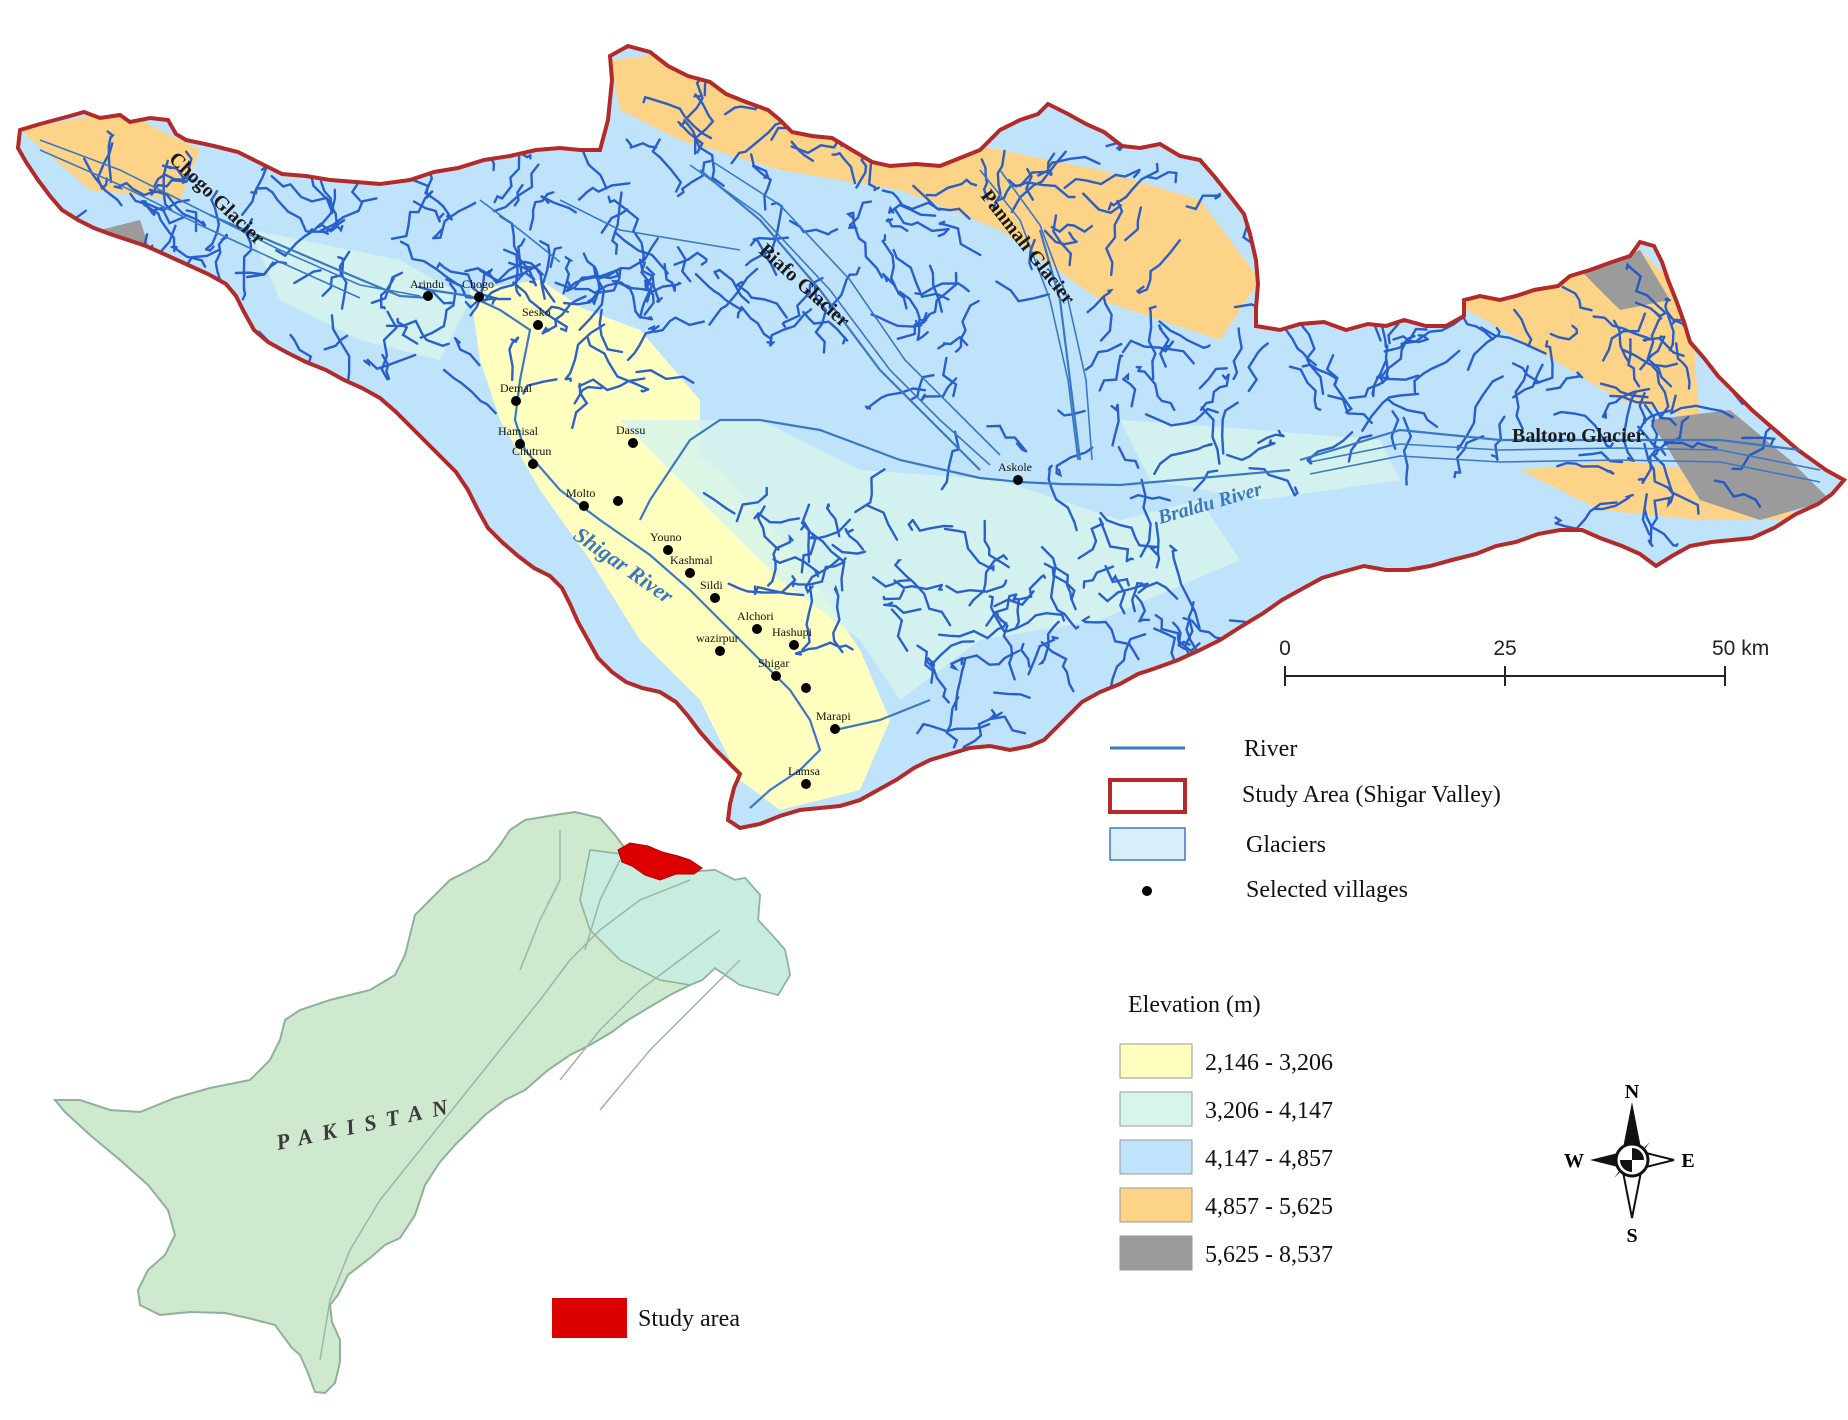 This screenshot has width=1848, height=1420. I want to click on village-dot-kashmal, so click(690, 573).